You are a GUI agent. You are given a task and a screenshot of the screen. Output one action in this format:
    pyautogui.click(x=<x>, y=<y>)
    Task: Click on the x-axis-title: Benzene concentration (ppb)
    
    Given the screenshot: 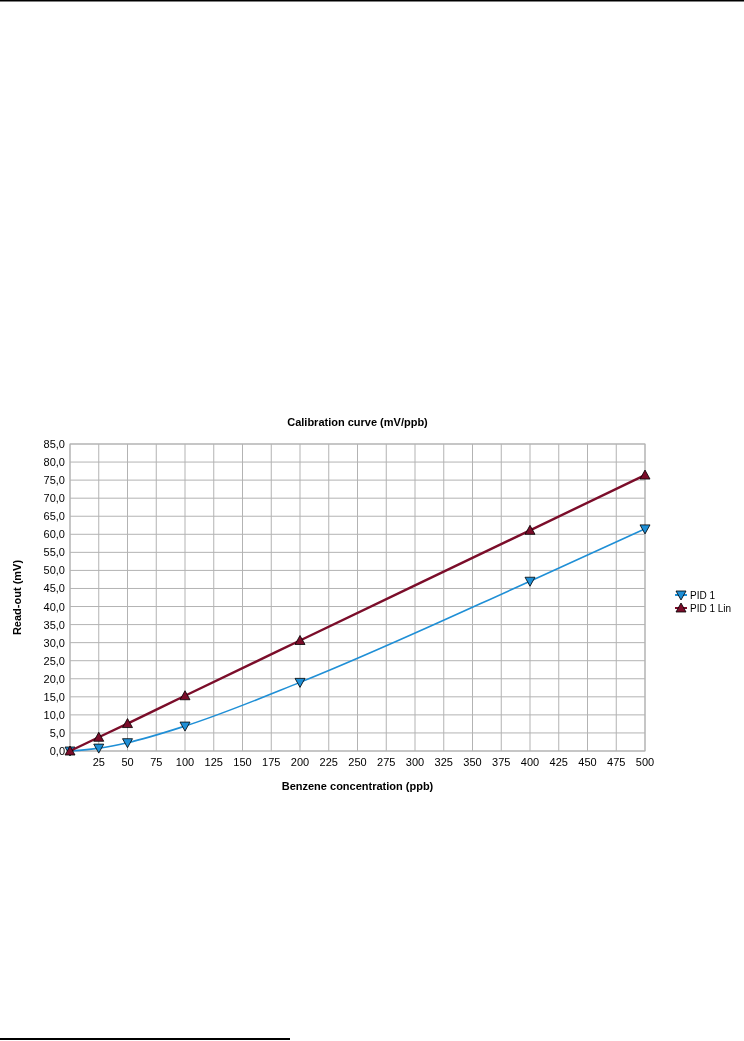 What is the action you would take?
    pyautogui.click(x=357, y=786)
    